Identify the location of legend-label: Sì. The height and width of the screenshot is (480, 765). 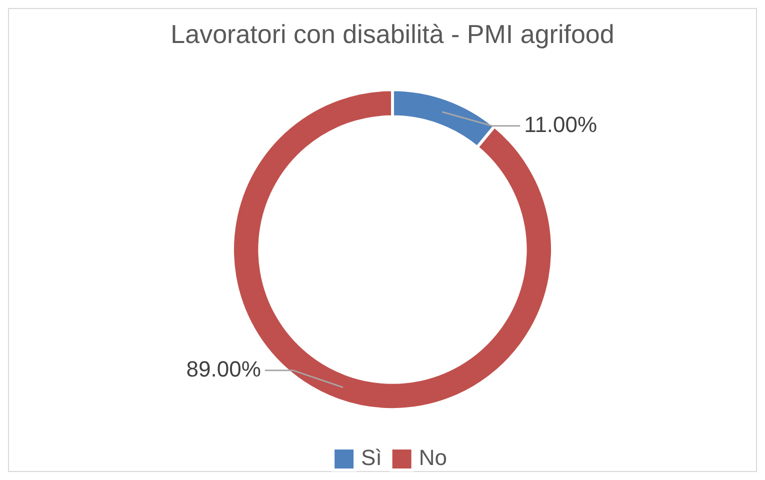
(371, 457).